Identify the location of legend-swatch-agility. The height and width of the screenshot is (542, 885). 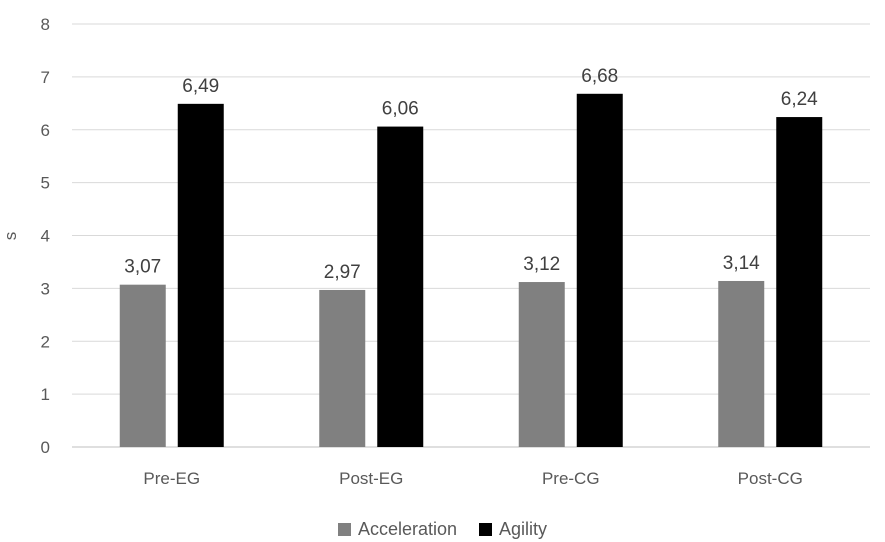
(486, 529).